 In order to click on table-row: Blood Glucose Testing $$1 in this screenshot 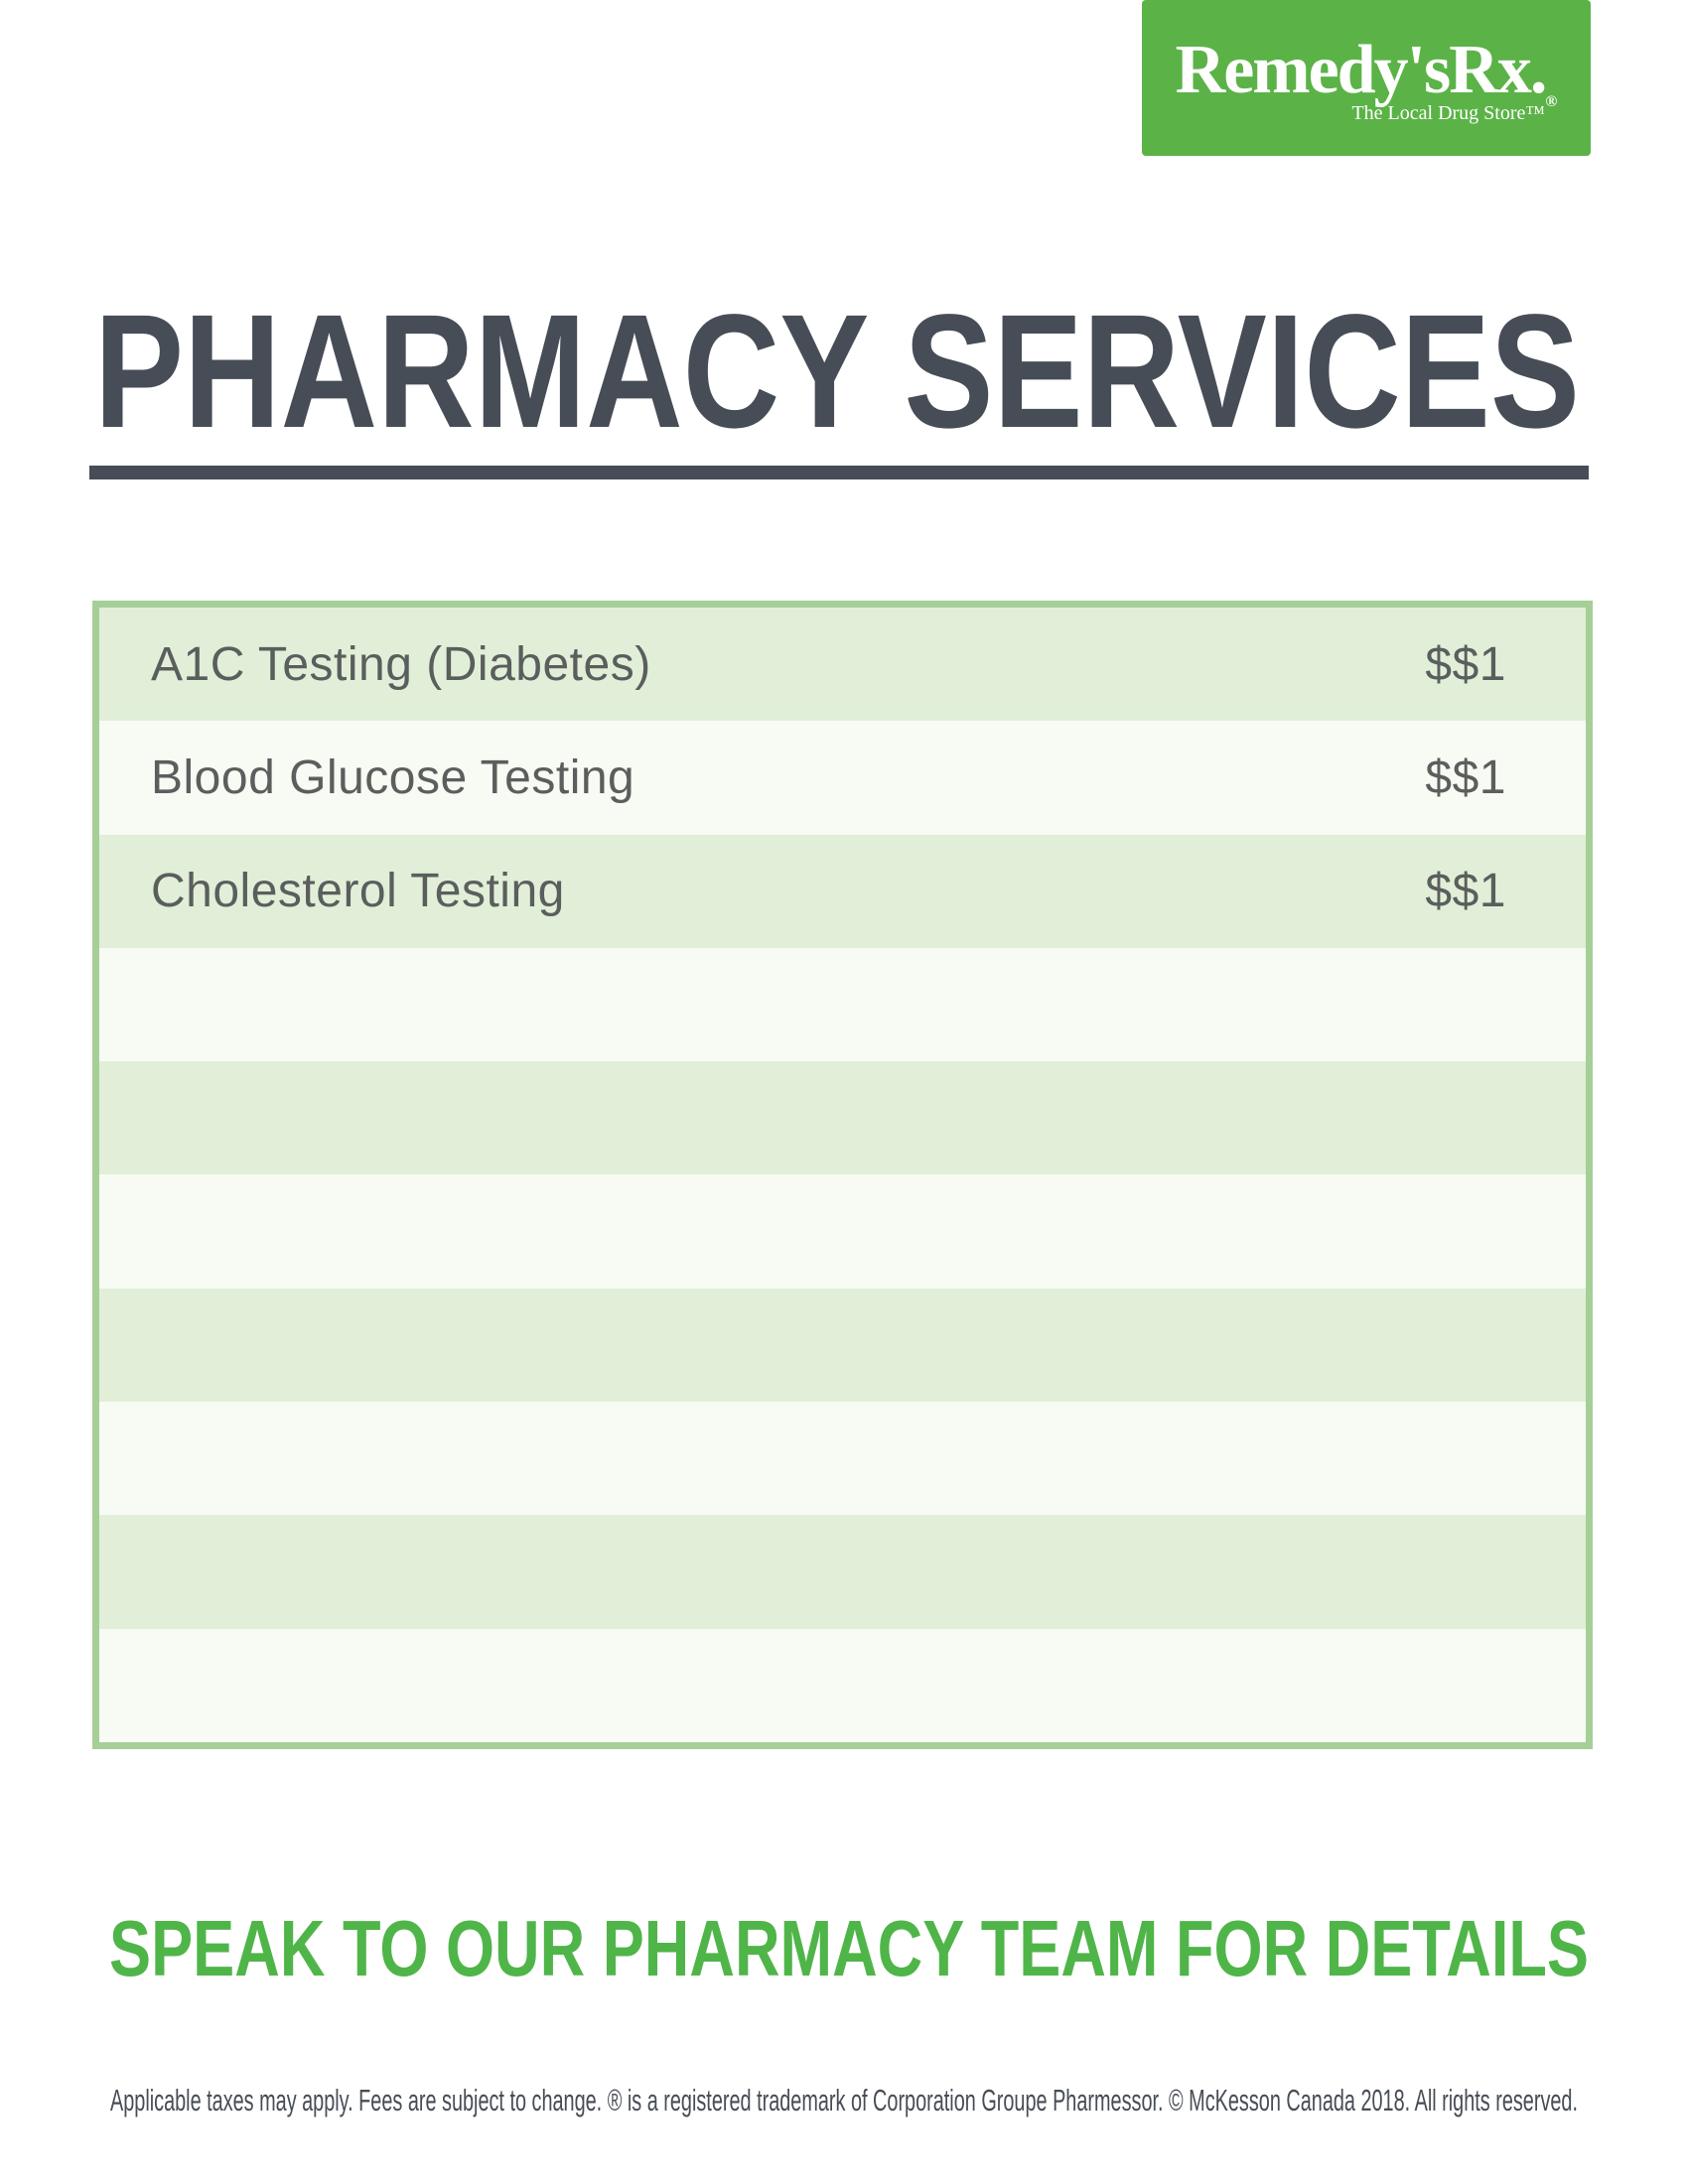, I will do `click(842, 778)`.